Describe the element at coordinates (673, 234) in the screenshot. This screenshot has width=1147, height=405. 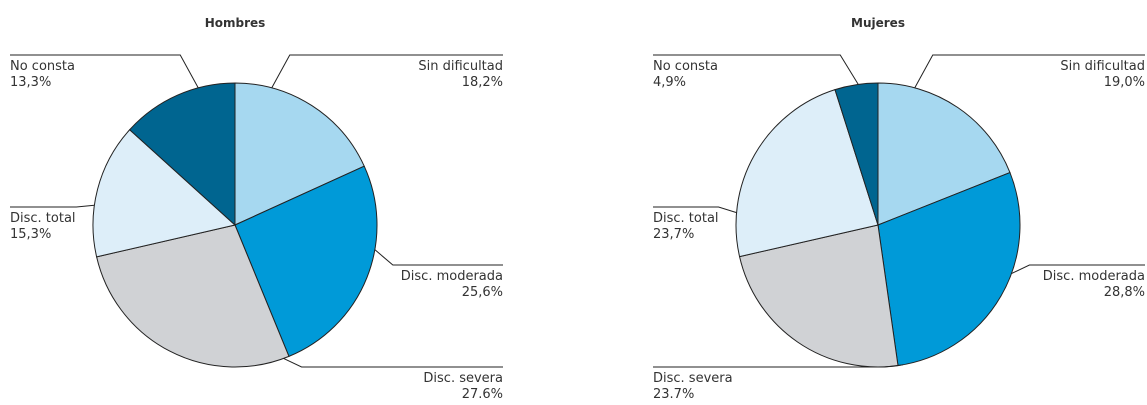
I see `slice-value: 23,7%` at that location.